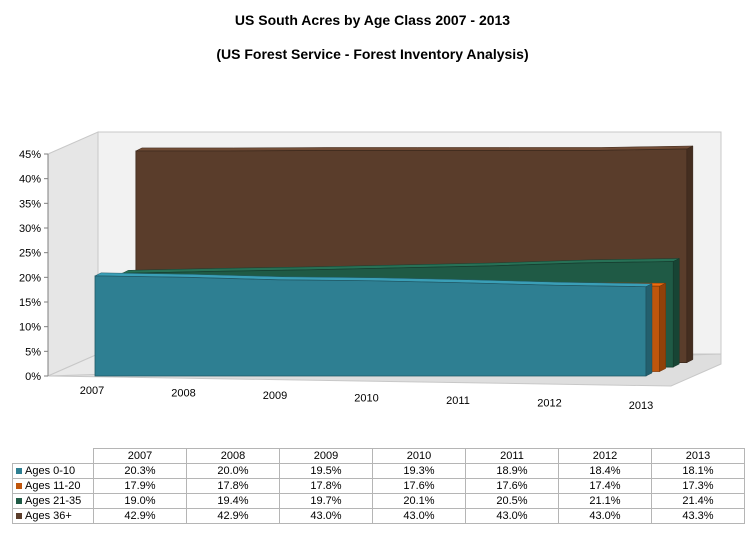 This screenshot has width=745, height=540. I want to click on y-tick-label: 40%, so click(30, 180).